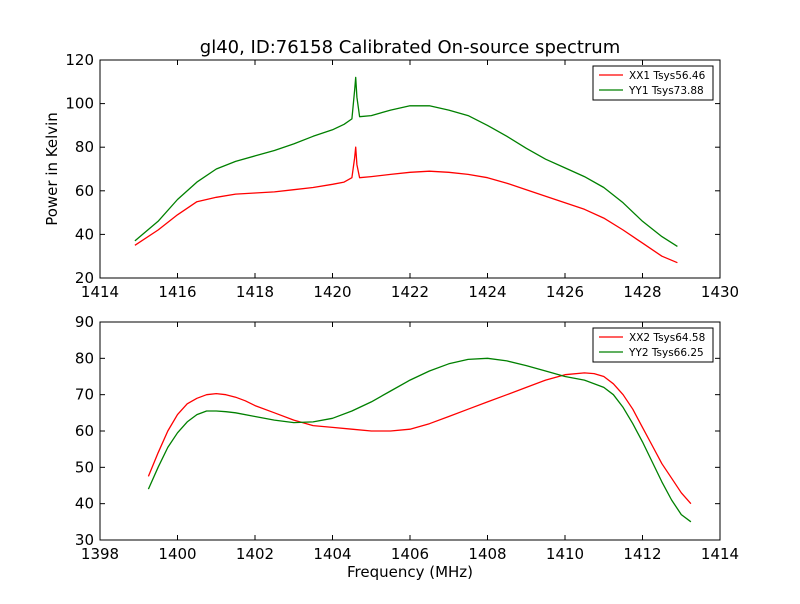 This screenshot has width=800, height=604. I want to click on legend-label: XX2 Tsys64.58, so click(667, 338).